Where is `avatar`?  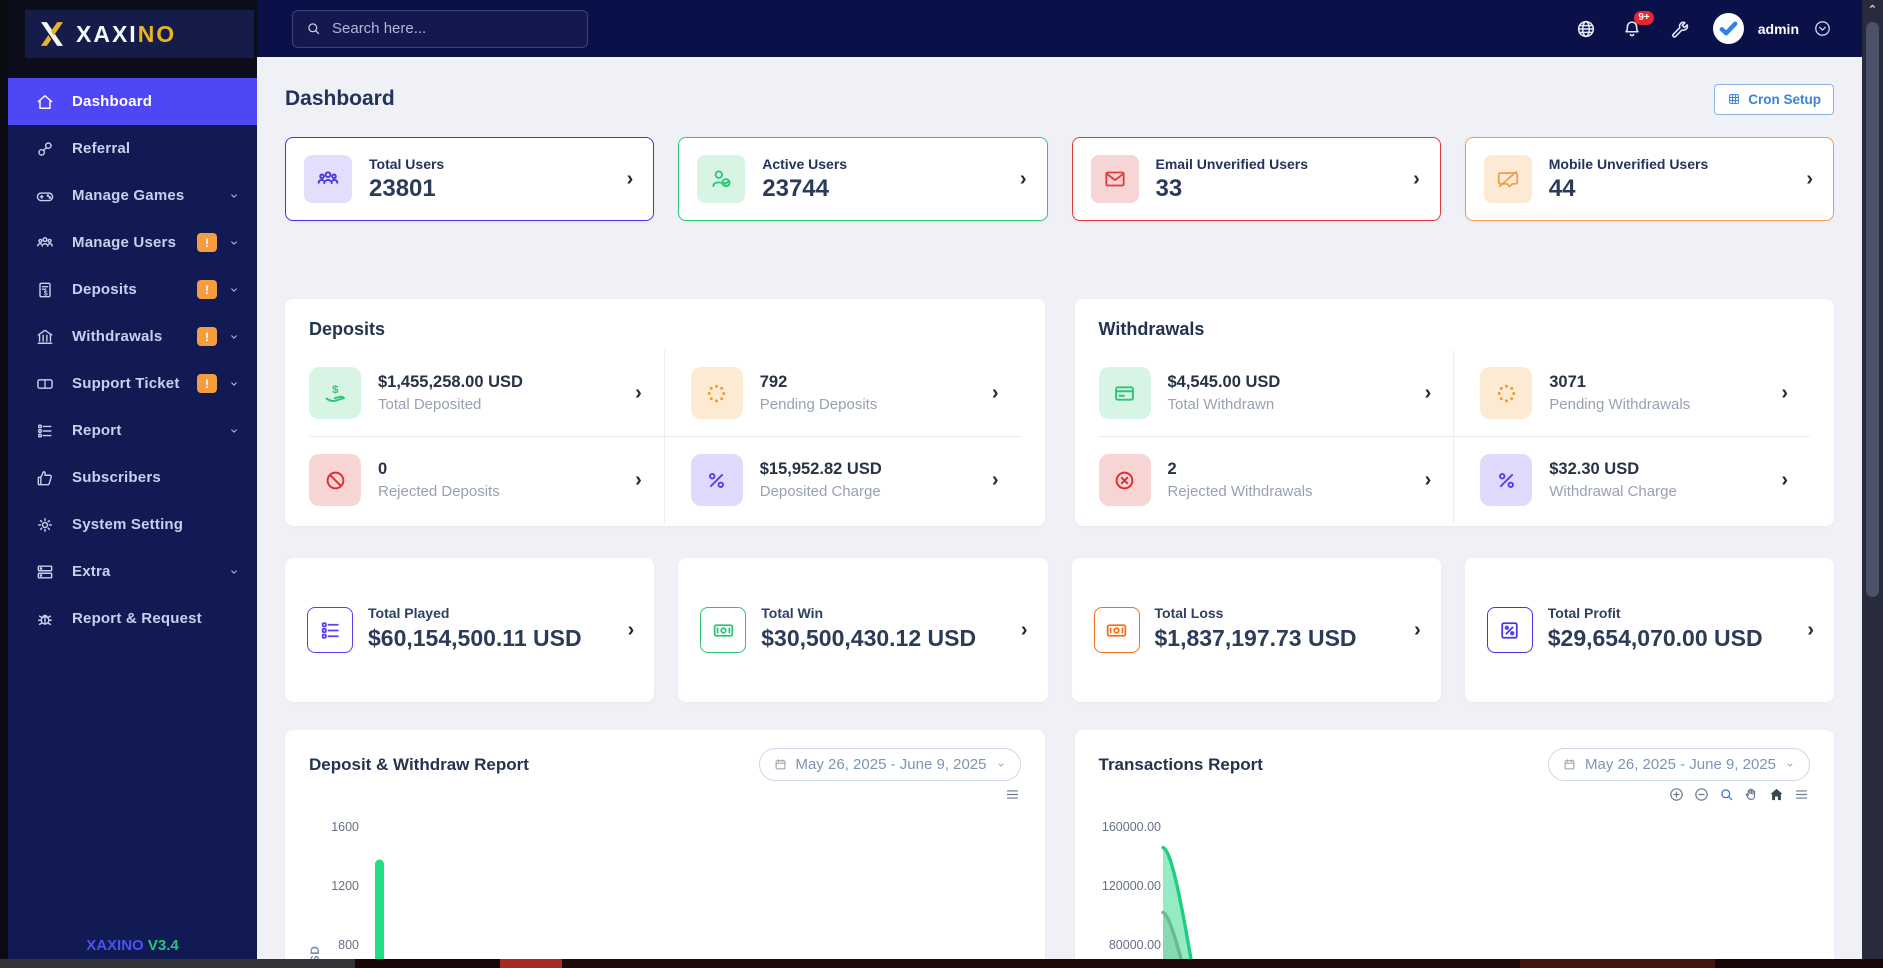 avatar is located at coordinates (1728, 28).